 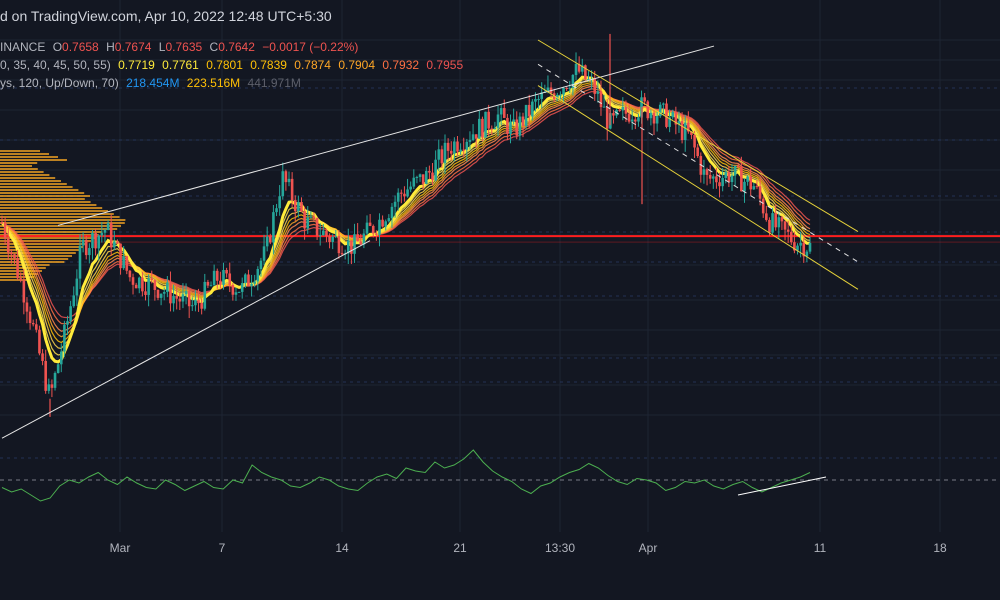 What do you see at coordinates (342, 548) in the screenshot?
I see `x-tick-label: 14` at bounding box center [342, 548].